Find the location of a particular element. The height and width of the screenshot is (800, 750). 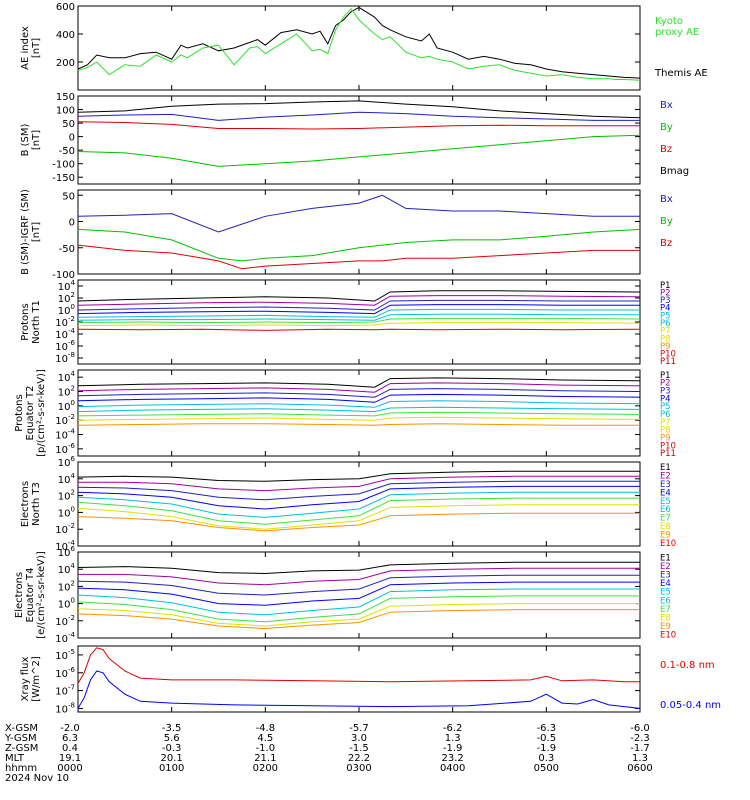

legend-label: Bz is located at coordinates (666, 243).